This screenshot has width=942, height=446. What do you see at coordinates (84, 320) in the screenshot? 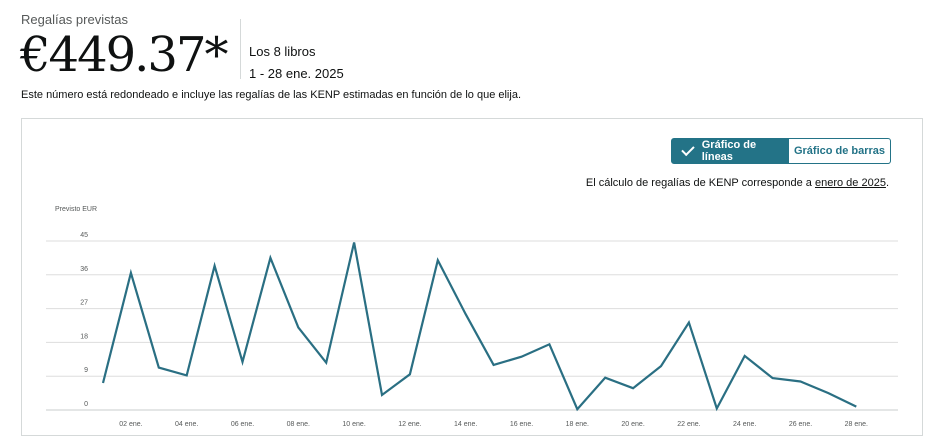
I see `y-axis-ticks: 0 9 18 27 36 45` at bounding box center [84, 320].